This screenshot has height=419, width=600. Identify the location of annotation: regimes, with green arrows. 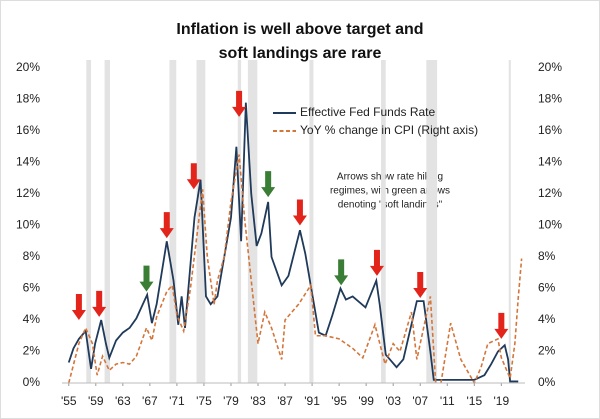
(390, 191).